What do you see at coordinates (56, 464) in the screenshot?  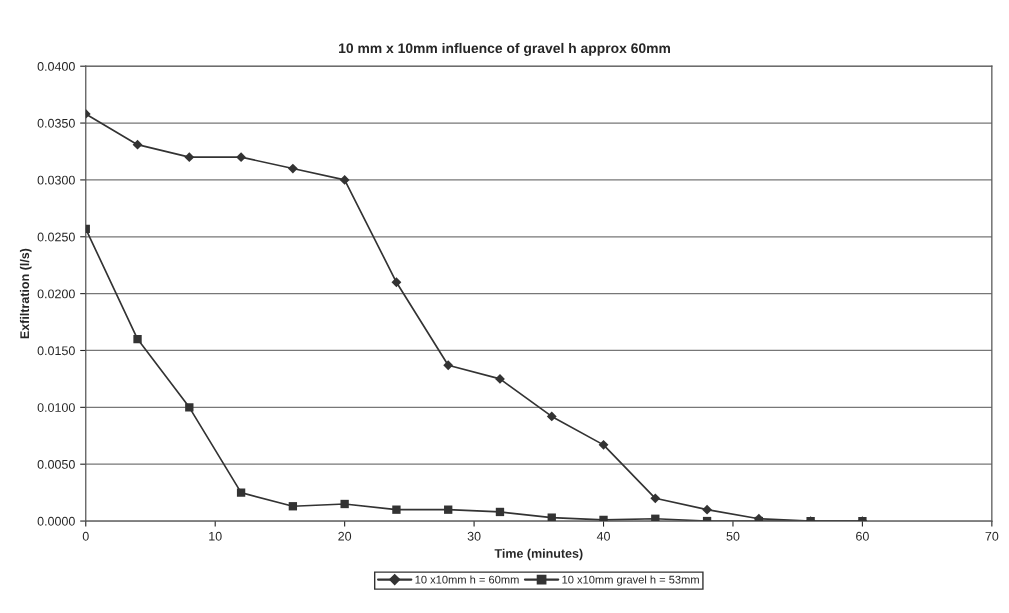 I see `y-tick-label: 0.0050` at bounding box center [56, 464].